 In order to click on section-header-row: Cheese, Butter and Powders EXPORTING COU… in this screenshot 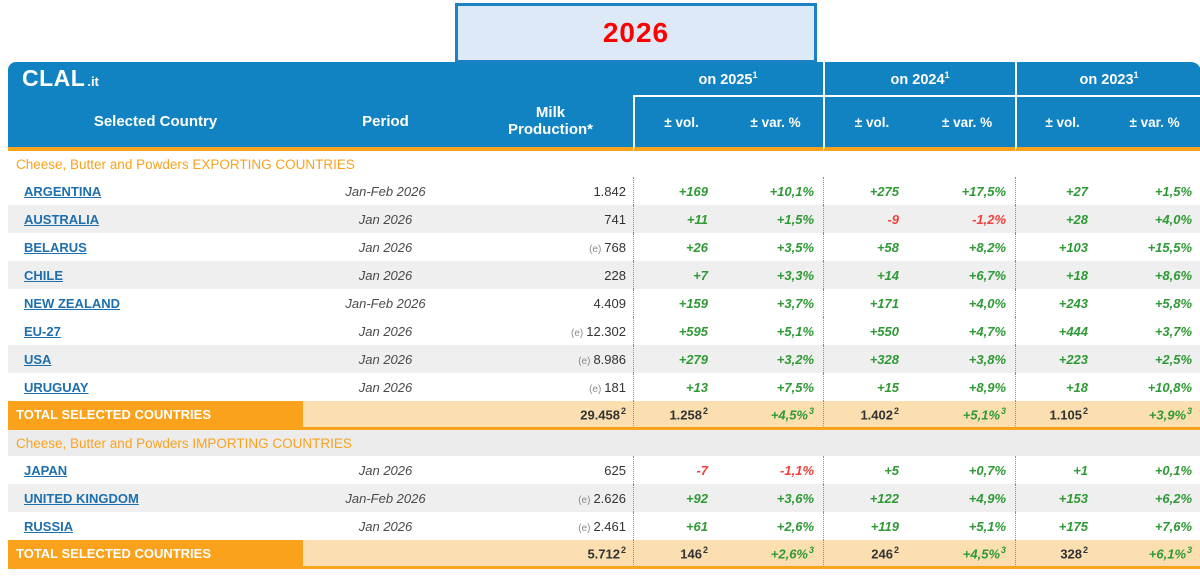, I will do `click(604, 164)`.